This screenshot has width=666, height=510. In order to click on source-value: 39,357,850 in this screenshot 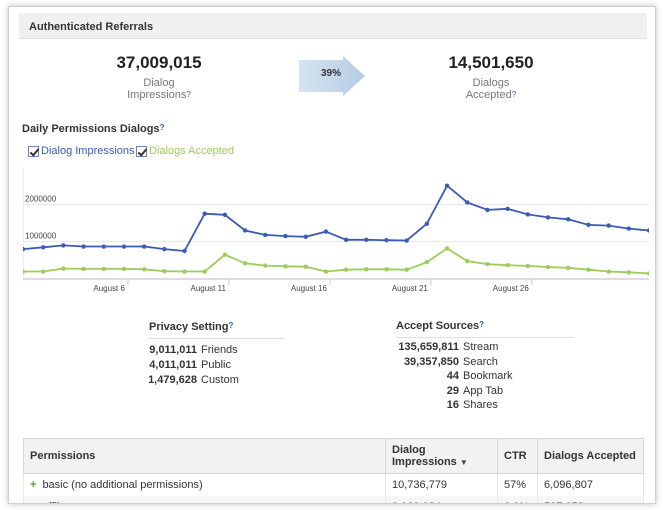, I will do `click(431, 361)`.